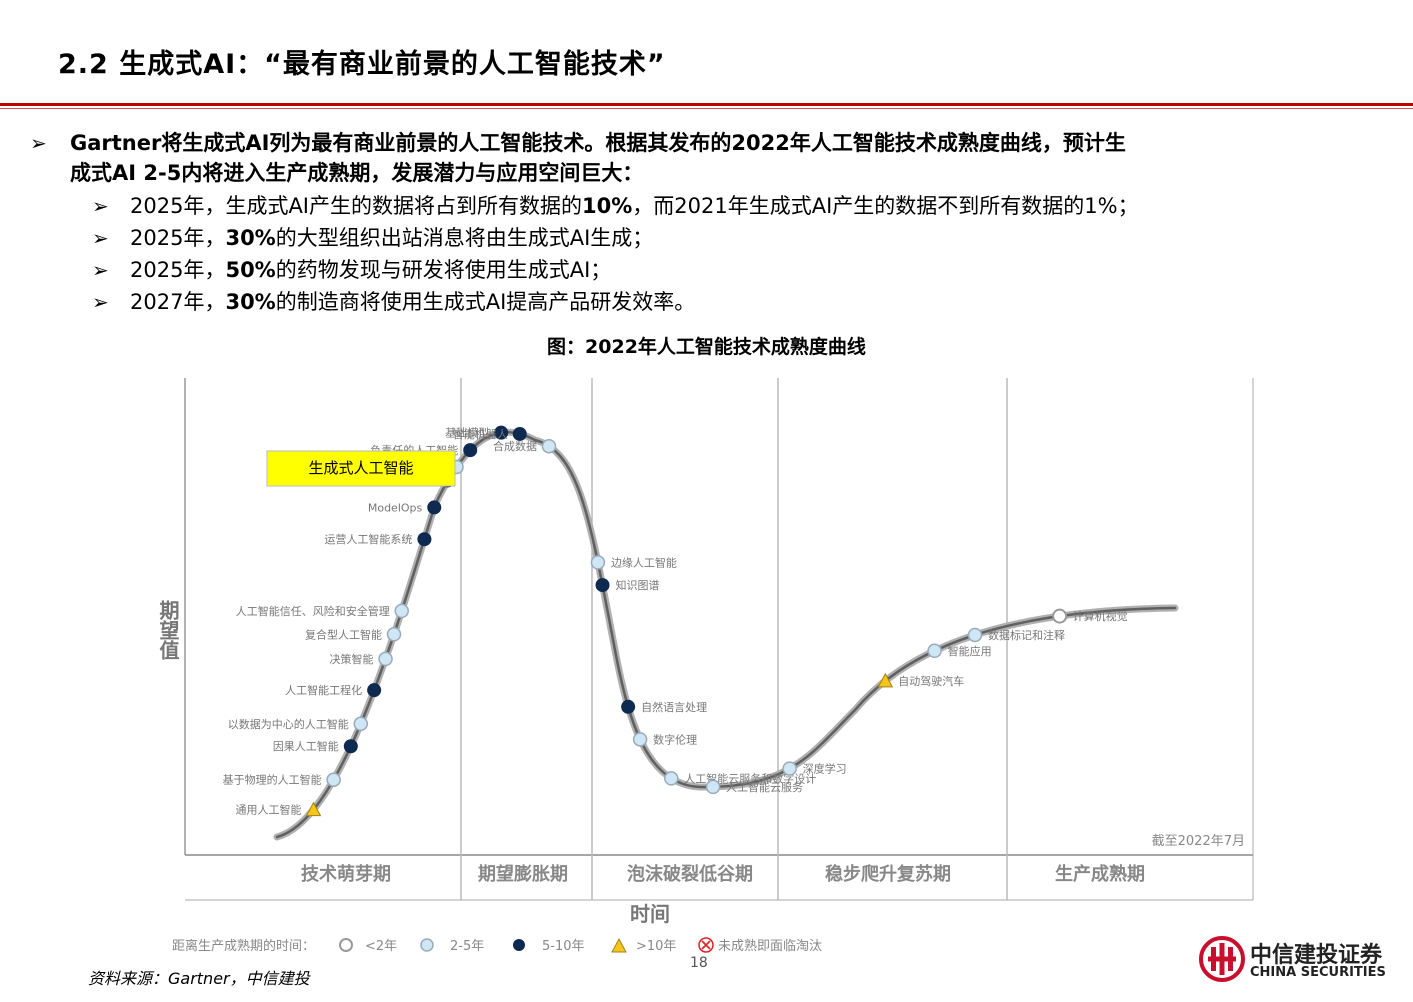  Describe the element at coordinates (199, 978) in the screenshot. I see `source-note: 资料来源：Gartner，中信建投` at that location.